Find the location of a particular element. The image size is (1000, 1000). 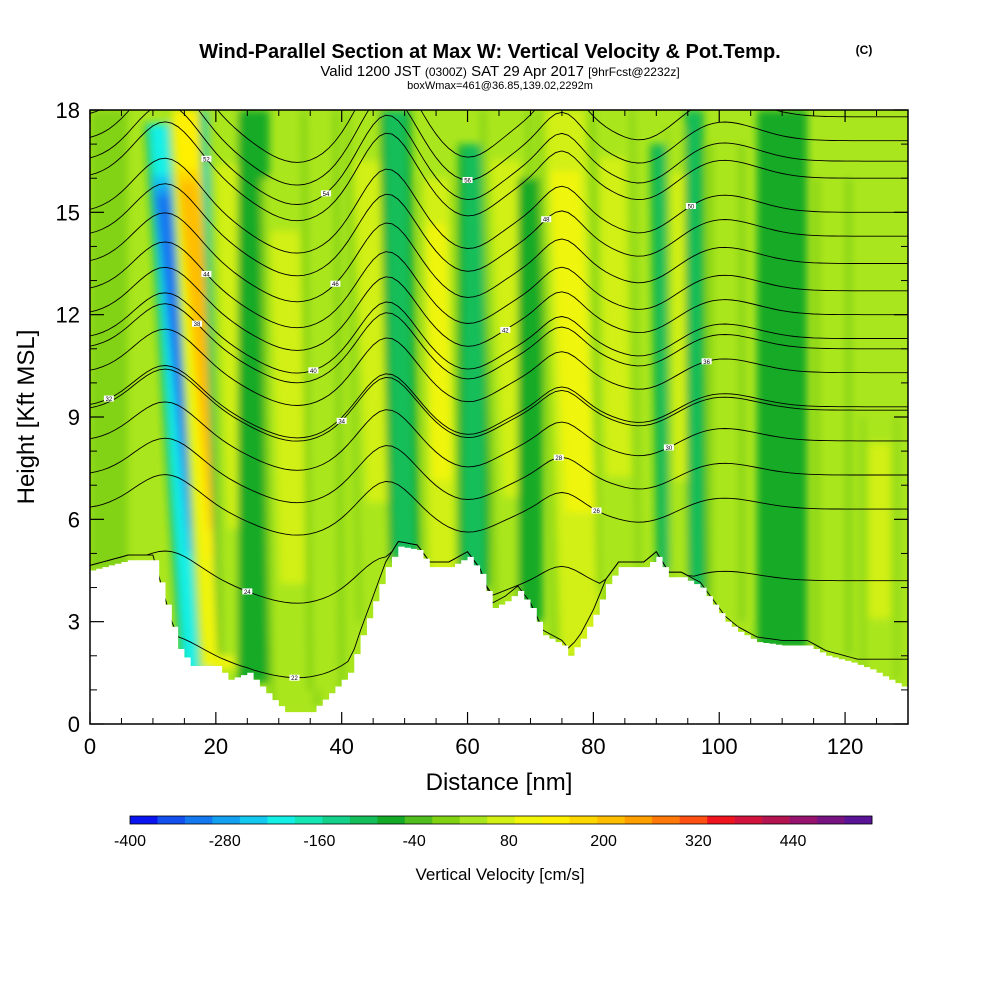

colorbar-tick-80: 80 is located at coordinates (509, 841).